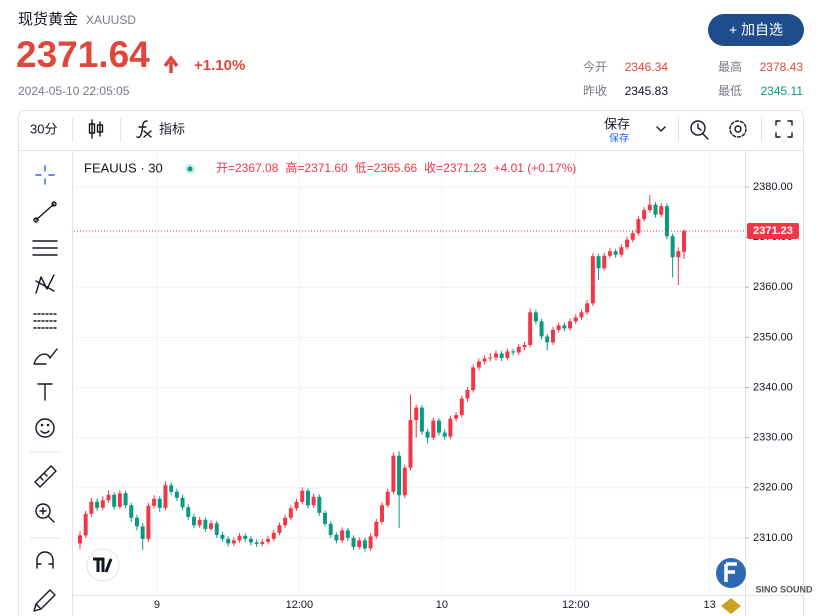  Describe the element at coordinates (103, 565) in the screenshot. I see `tv-logo` at that location.